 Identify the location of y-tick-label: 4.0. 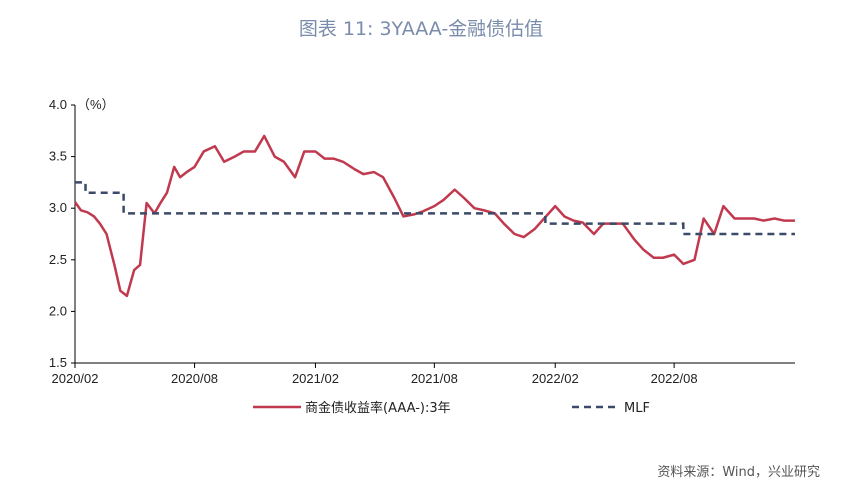
(58, 104).